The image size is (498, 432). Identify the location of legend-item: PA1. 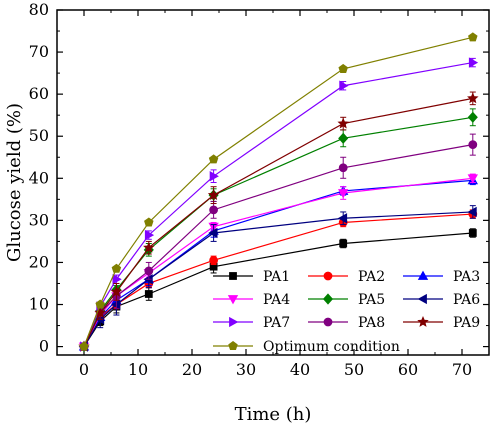
(251, 277).